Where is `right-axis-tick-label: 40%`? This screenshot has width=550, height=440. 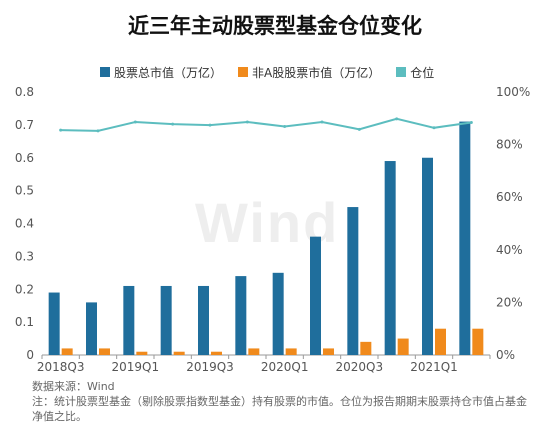
right-axis-tick-label: 40% is located at coordinates (509, 250).